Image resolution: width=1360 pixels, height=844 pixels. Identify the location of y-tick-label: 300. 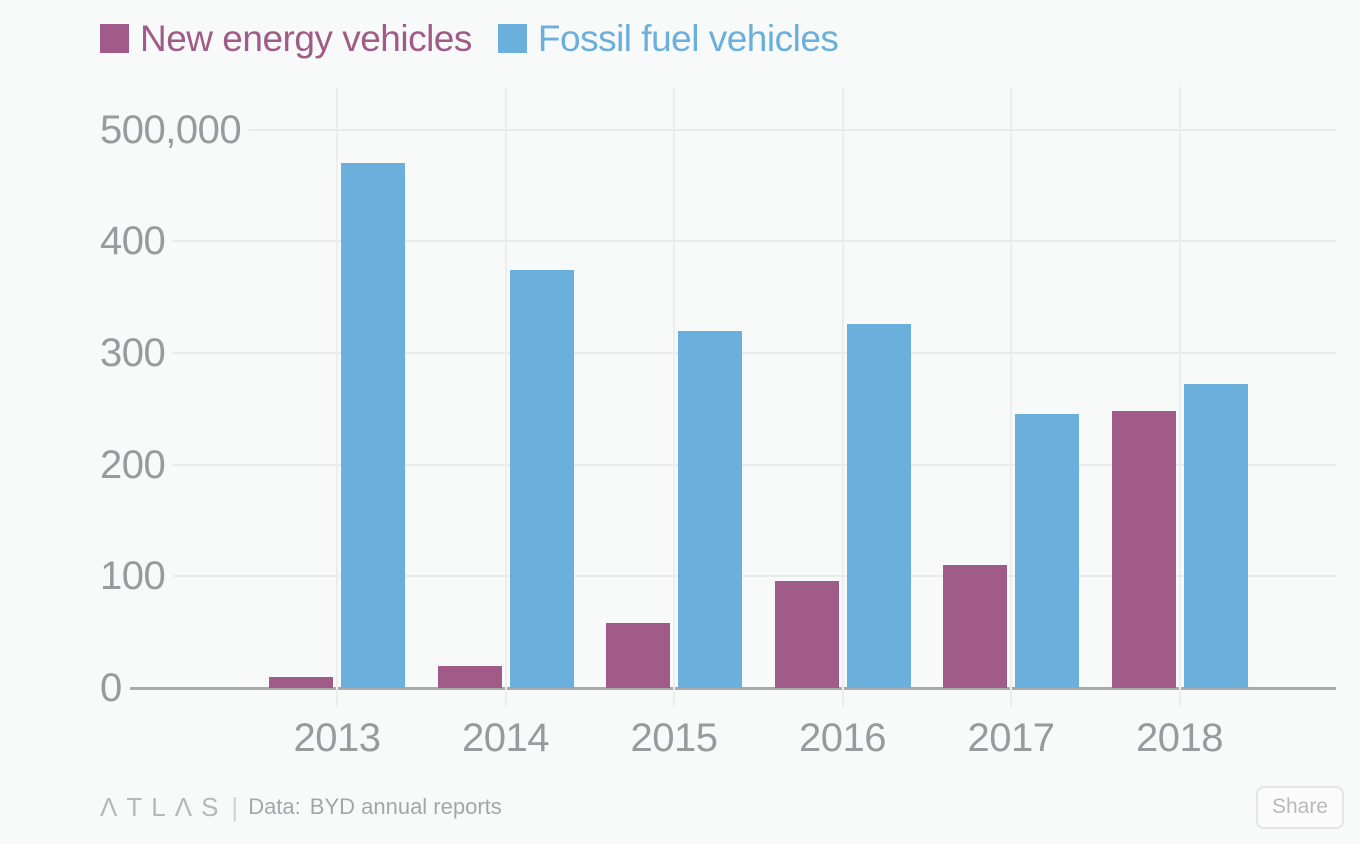
(133, 352).